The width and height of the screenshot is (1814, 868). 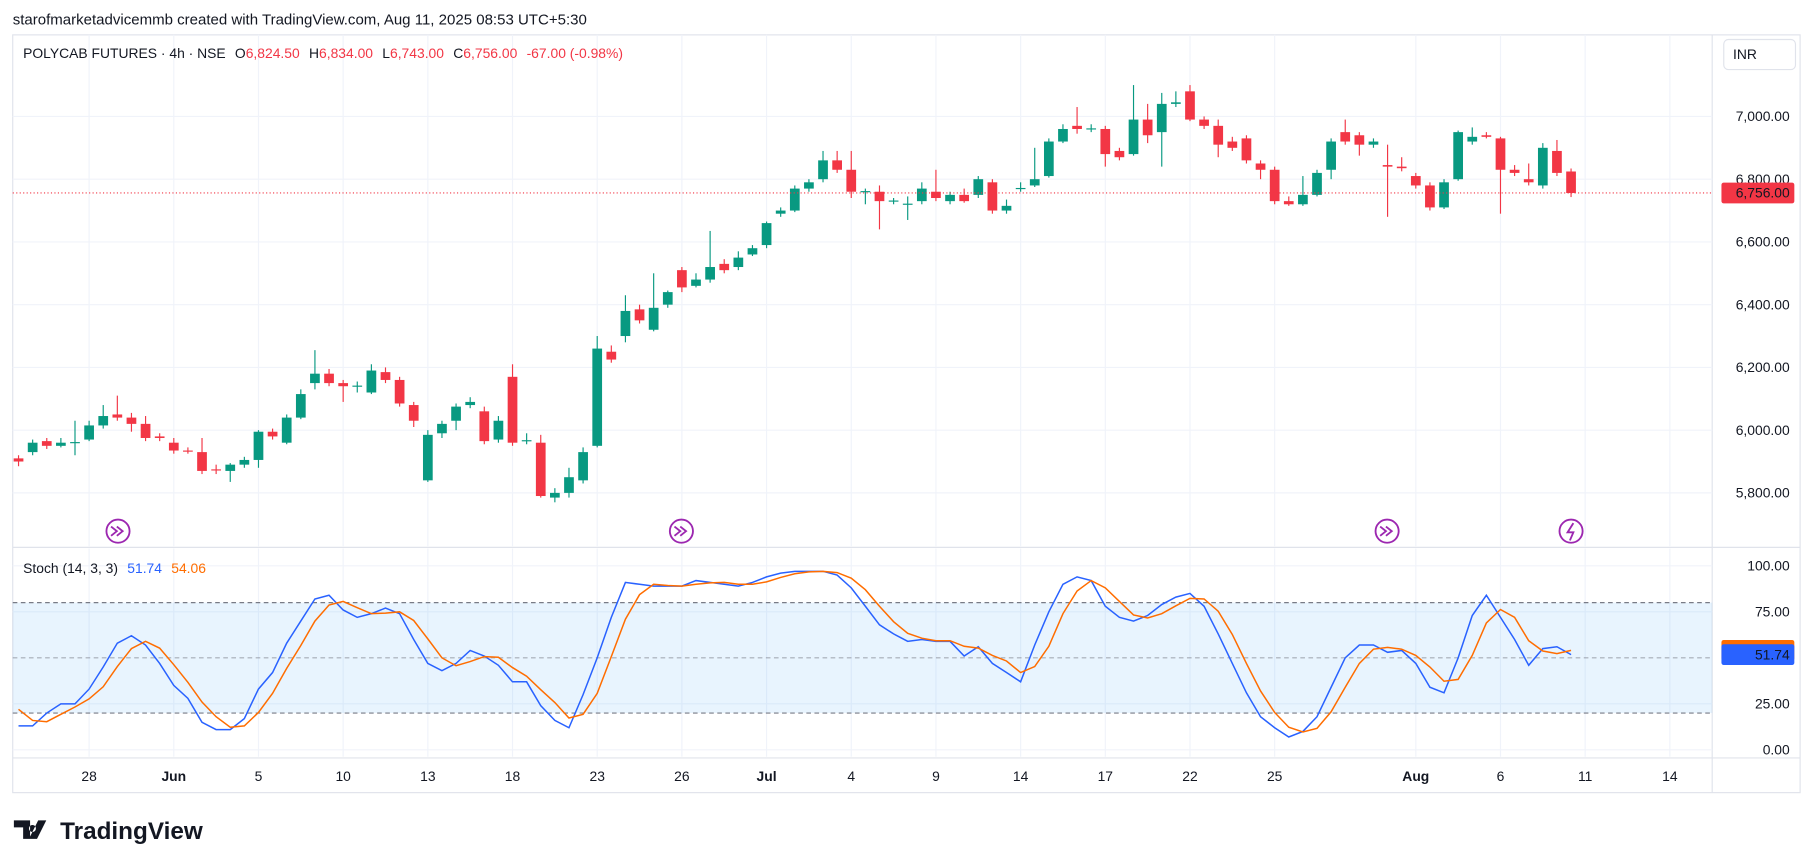 I want to click on x-tick-label: 26, so click(x=682, y=776).